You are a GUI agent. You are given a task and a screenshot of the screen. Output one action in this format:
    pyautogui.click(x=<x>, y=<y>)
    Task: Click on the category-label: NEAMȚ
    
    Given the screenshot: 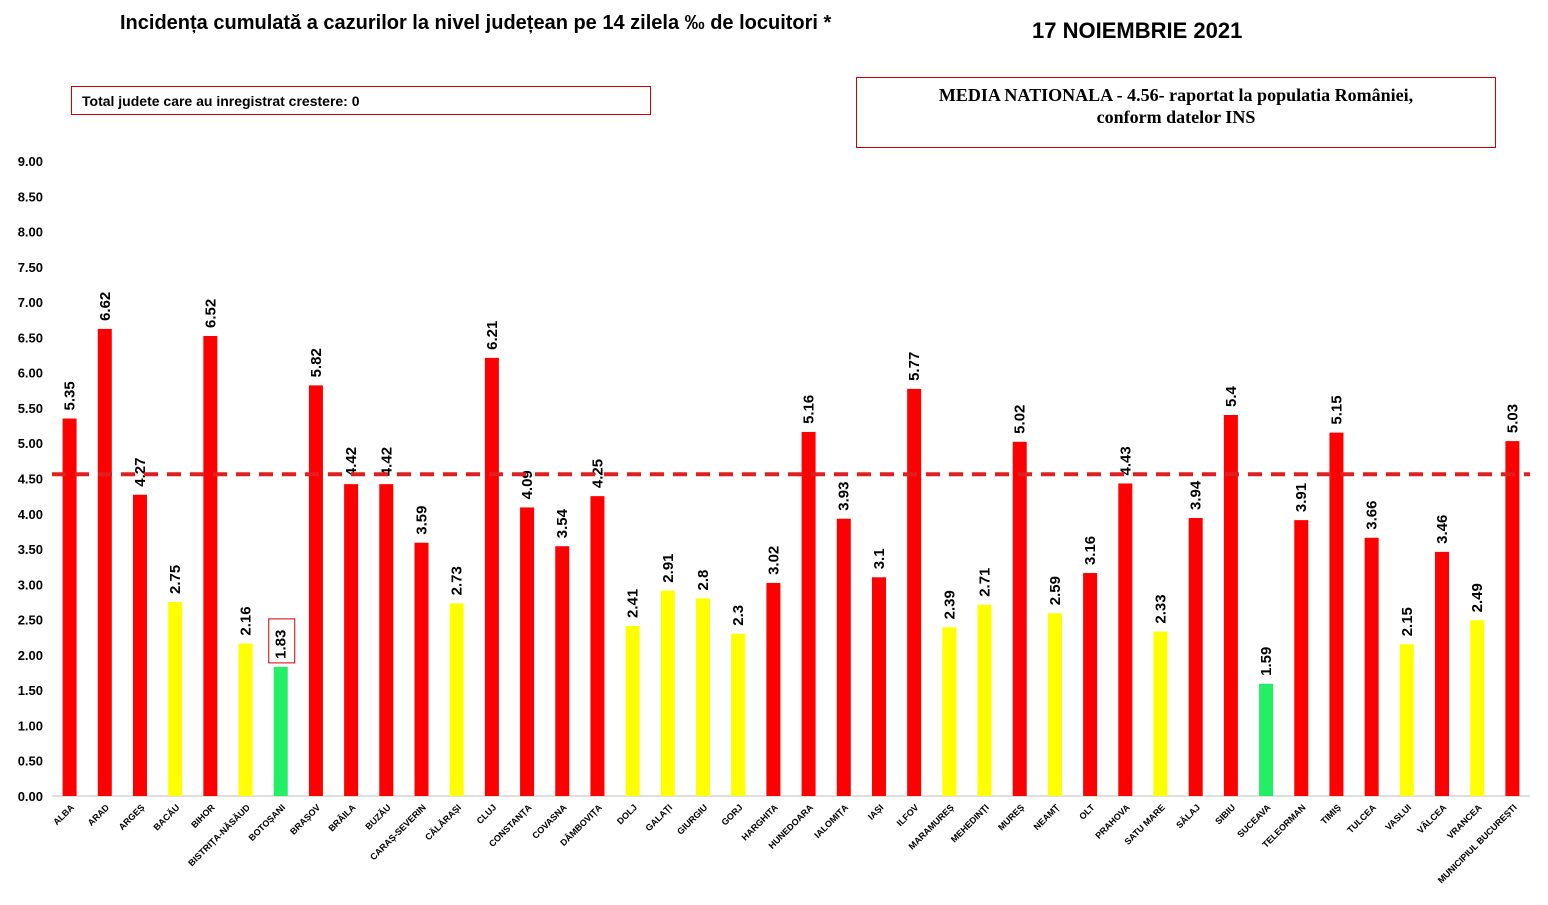 What is the action you would take?
    pyautogui.click(x=1047, y=817)
    